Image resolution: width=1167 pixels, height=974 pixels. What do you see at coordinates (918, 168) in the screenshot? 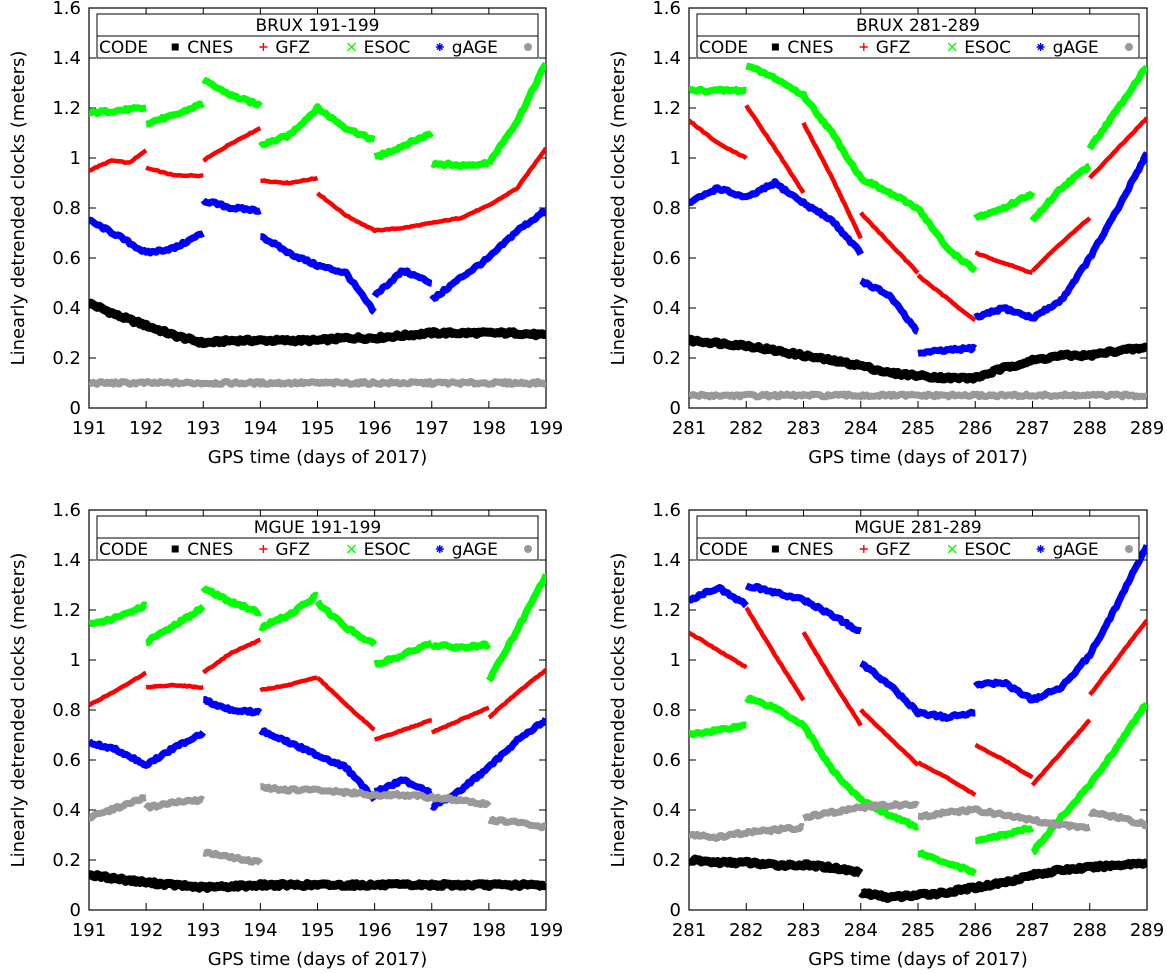
I see `series-gfz` at bounding box center [918, 168].